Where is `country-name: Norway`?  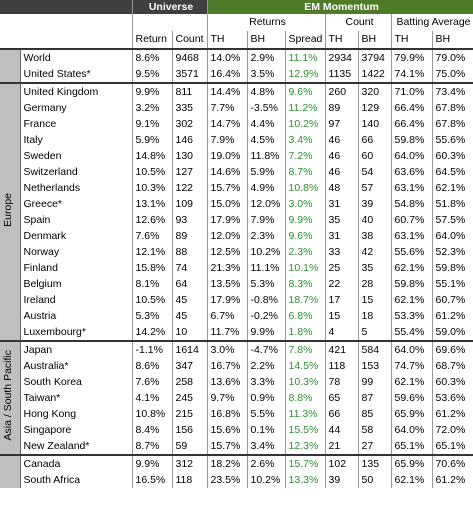 country-name: Norway is located at coordinates (76, 252).